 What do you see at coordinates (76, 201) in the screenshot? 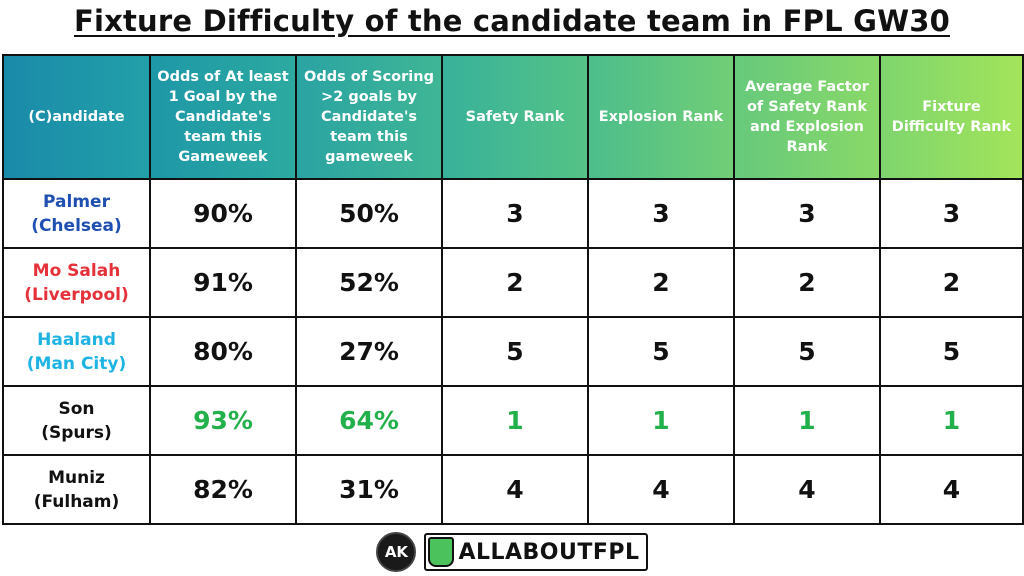
I see `candidate-player-name: Palmer` at bounding box center [76, 201].